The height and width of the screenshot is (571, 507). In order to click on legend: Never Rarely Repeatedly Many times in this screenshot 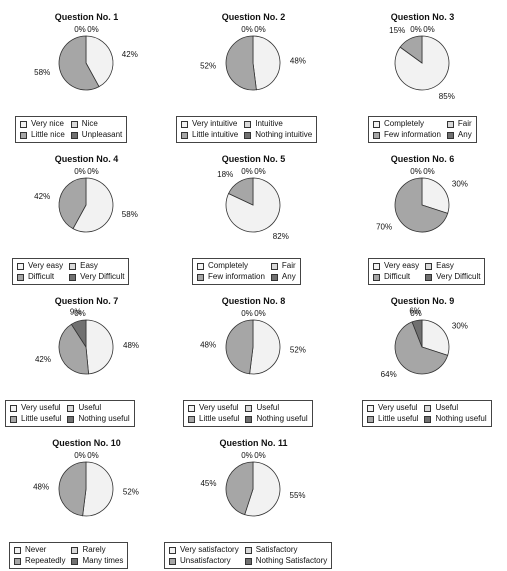, I will do `click(69, 555)`.